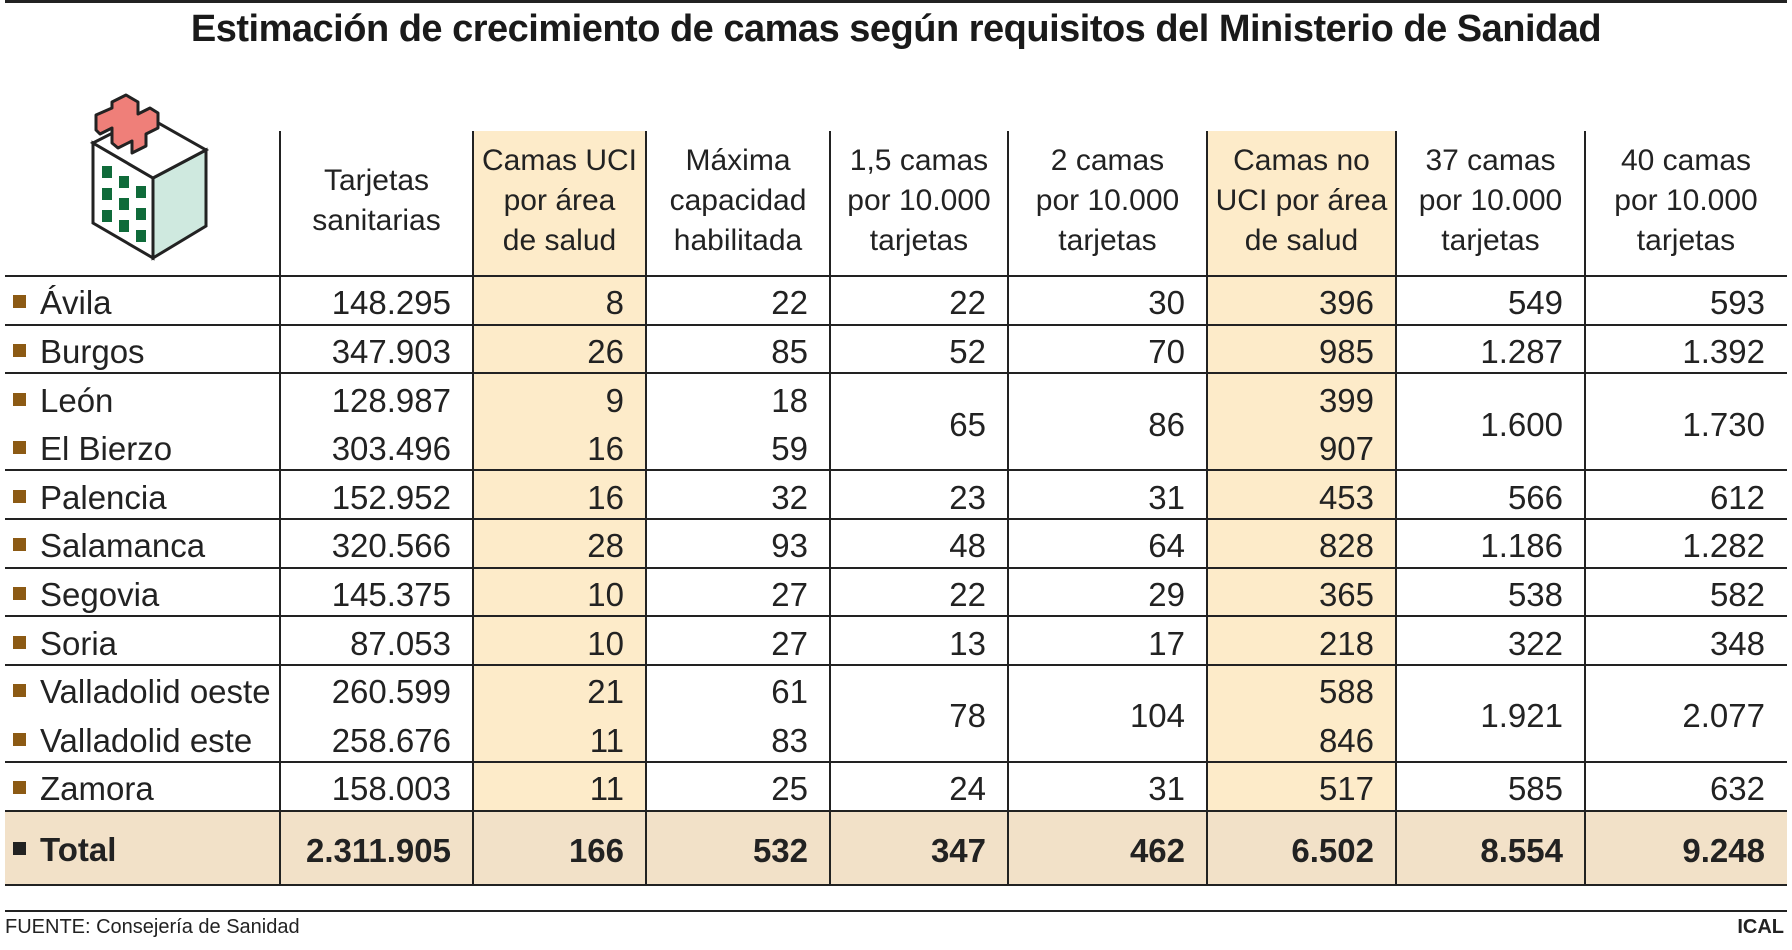 The width and height of the screenshot is (1792, 950). What do you see at coordinates (1346, 692) in the screenshot?
I see `table-cell: 588` at bounding box center [1346, 692].